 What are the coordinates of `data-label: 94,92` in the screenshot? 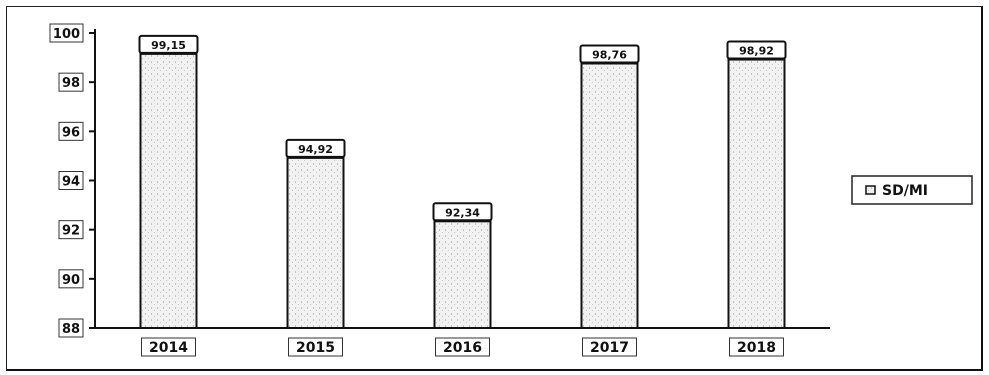 It's located at (315, 149).